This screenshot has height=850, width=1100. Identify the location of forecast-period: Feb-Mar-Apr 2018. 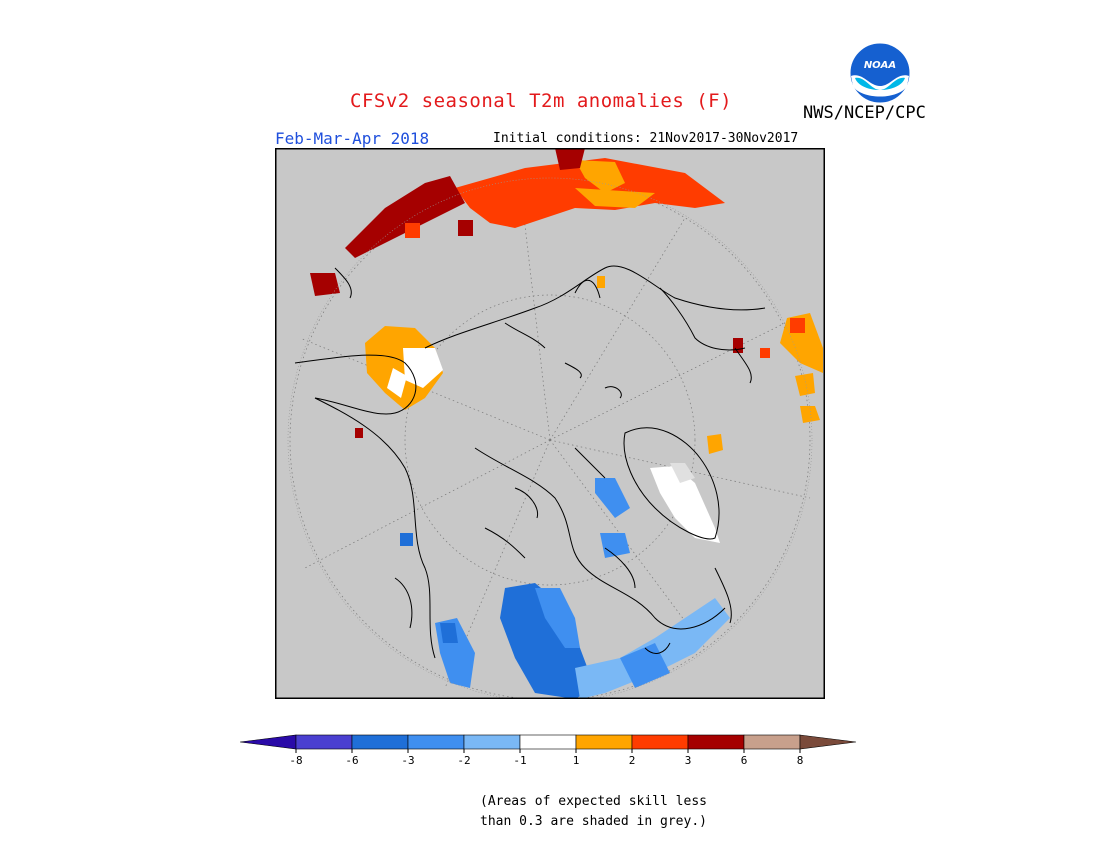
(352, 138).